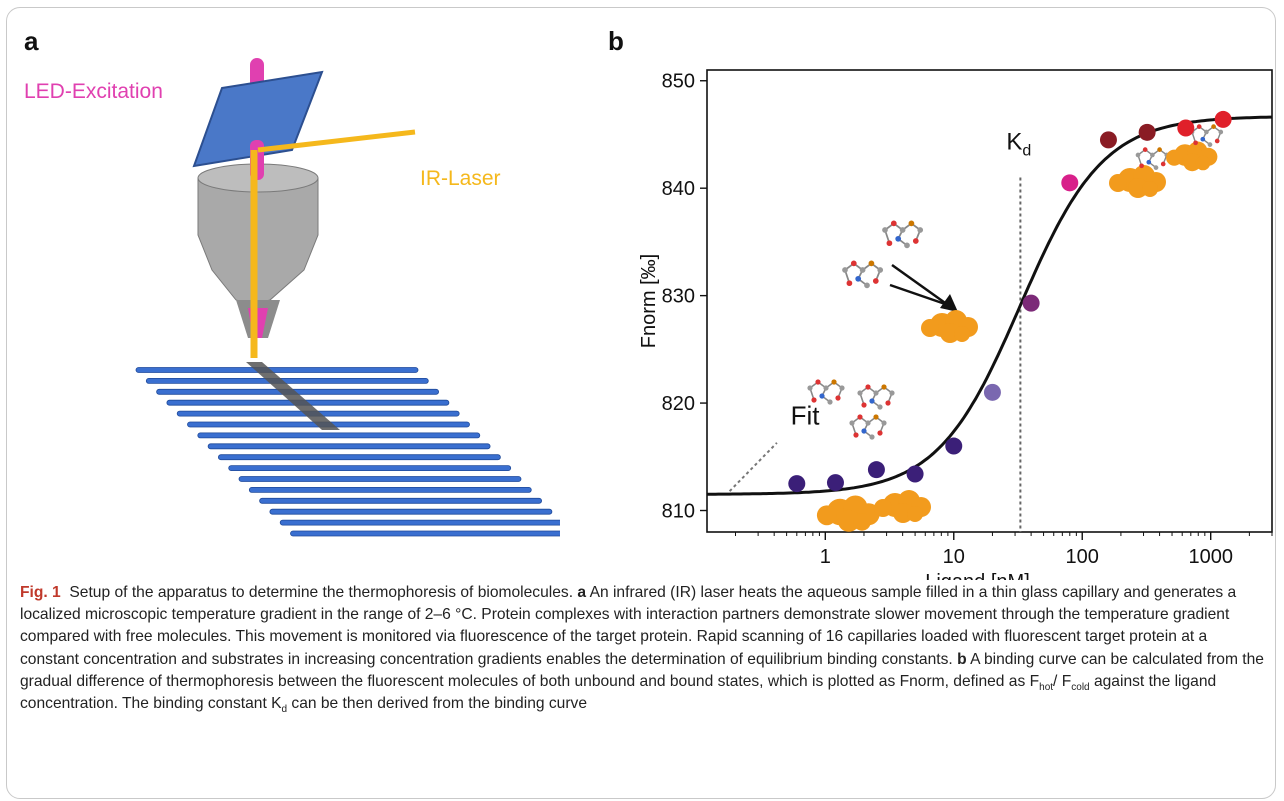 Image resolution: width=1284 pixels, height=801 pixels. What do you see at coordinates (347, 452) in the screenshot?
I see `capillary-array` at bounding box center [347, 452].